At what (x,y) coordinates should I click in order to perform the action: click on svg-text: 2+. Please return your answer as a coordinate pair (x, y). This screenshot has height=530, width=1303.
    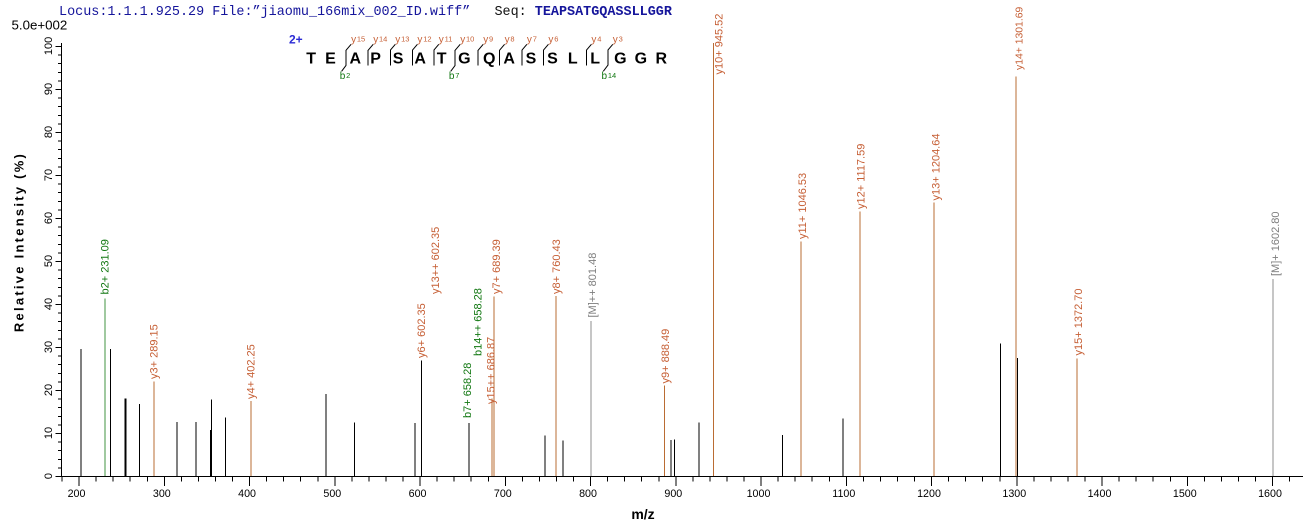
    Looking at the image, I should click on (296, 40).